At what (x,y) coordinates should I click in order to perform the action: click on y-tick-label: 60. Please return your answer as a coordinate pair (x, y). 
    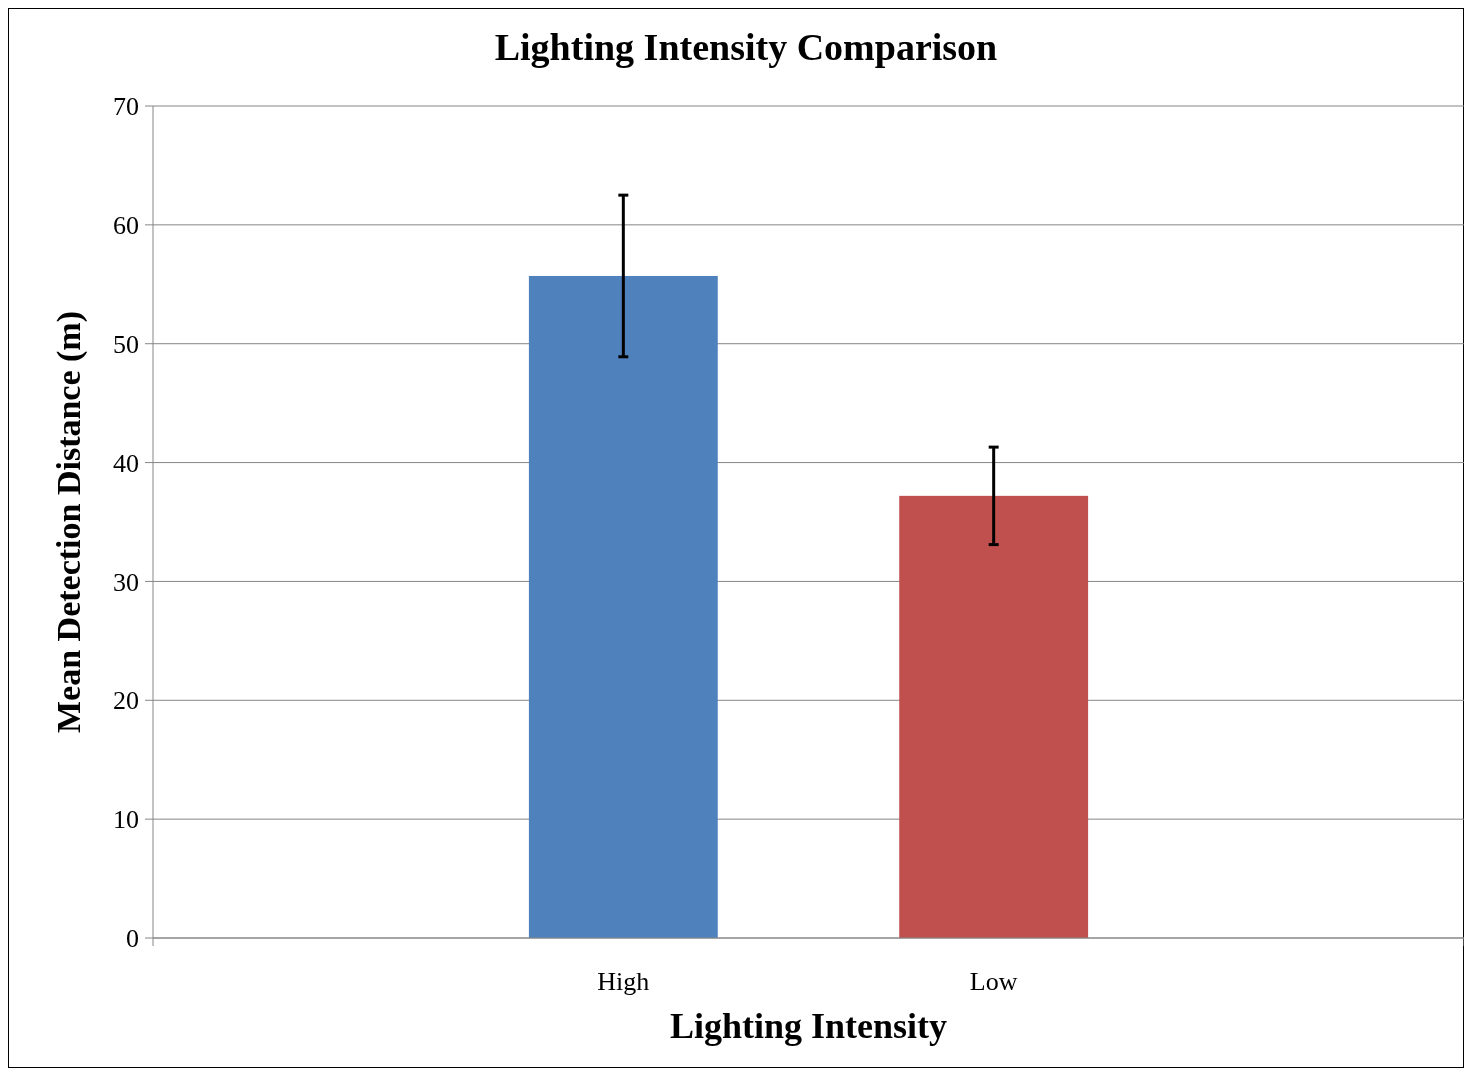
    Looking at the image, I should click on (126, 225).